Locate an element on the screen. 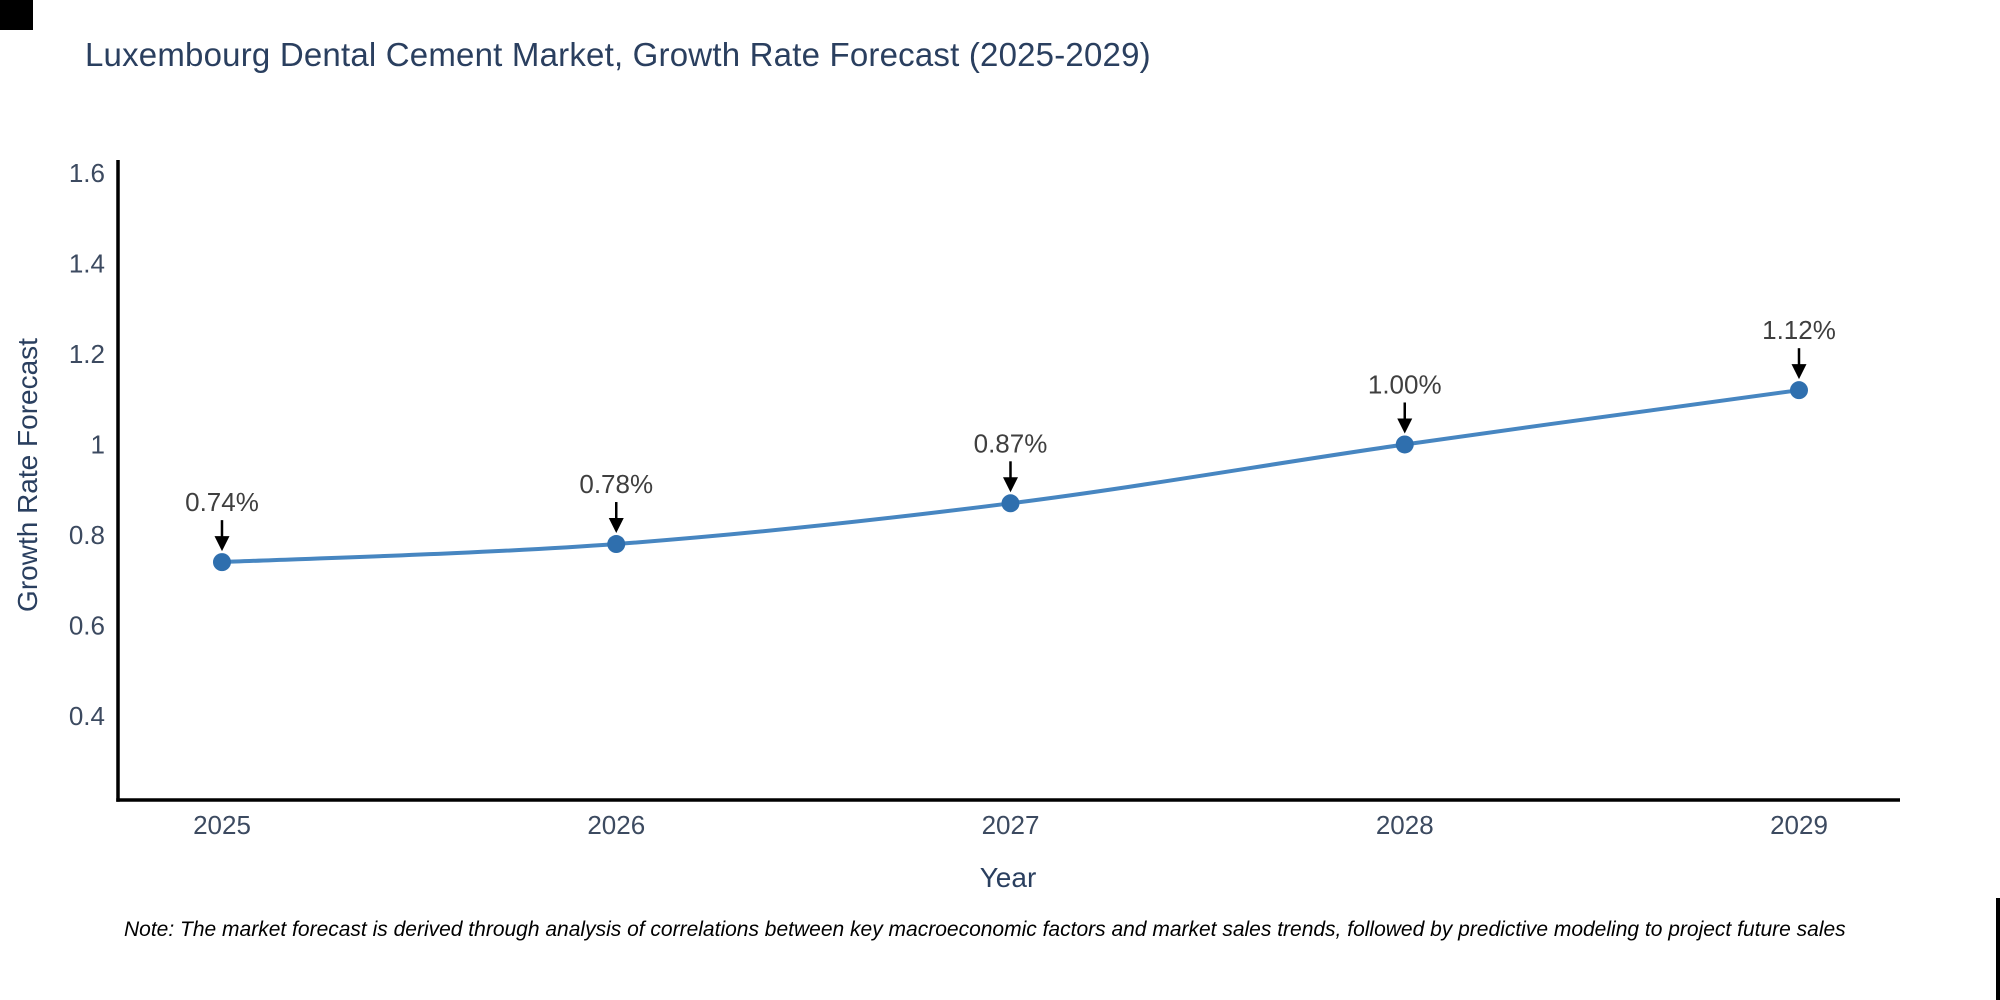 This screenshot has width=2000, height=1000. x-tick-label: 2028 is located at coordinates (1405, 825).